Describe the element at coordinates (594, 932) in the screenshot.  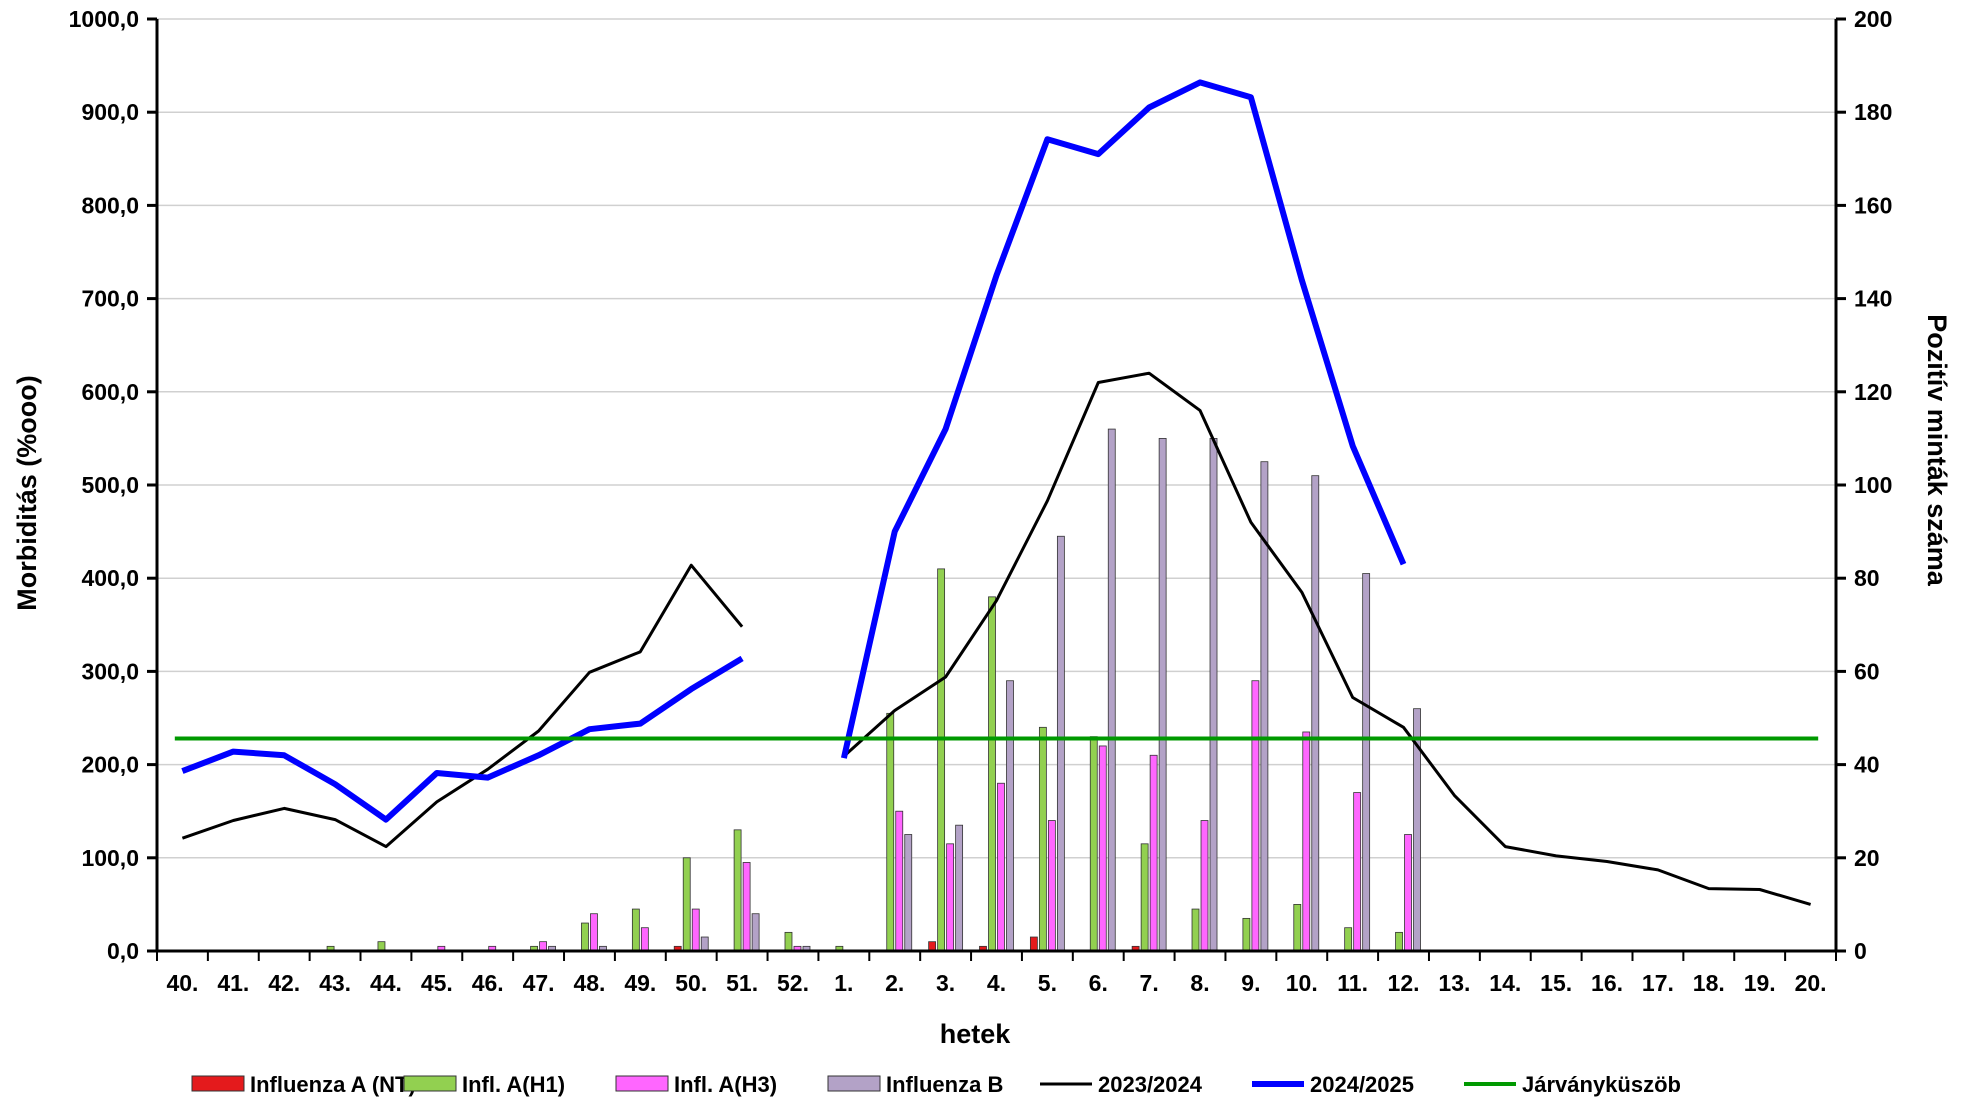
I see `bar-infl-a-h3--8` at that location.